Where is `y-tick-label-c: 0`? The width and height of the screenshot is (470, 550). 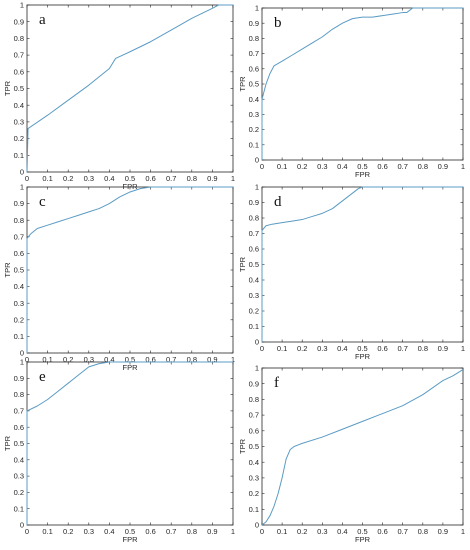 y-tick-label-c: 0 is located at coordinates (22, 353).